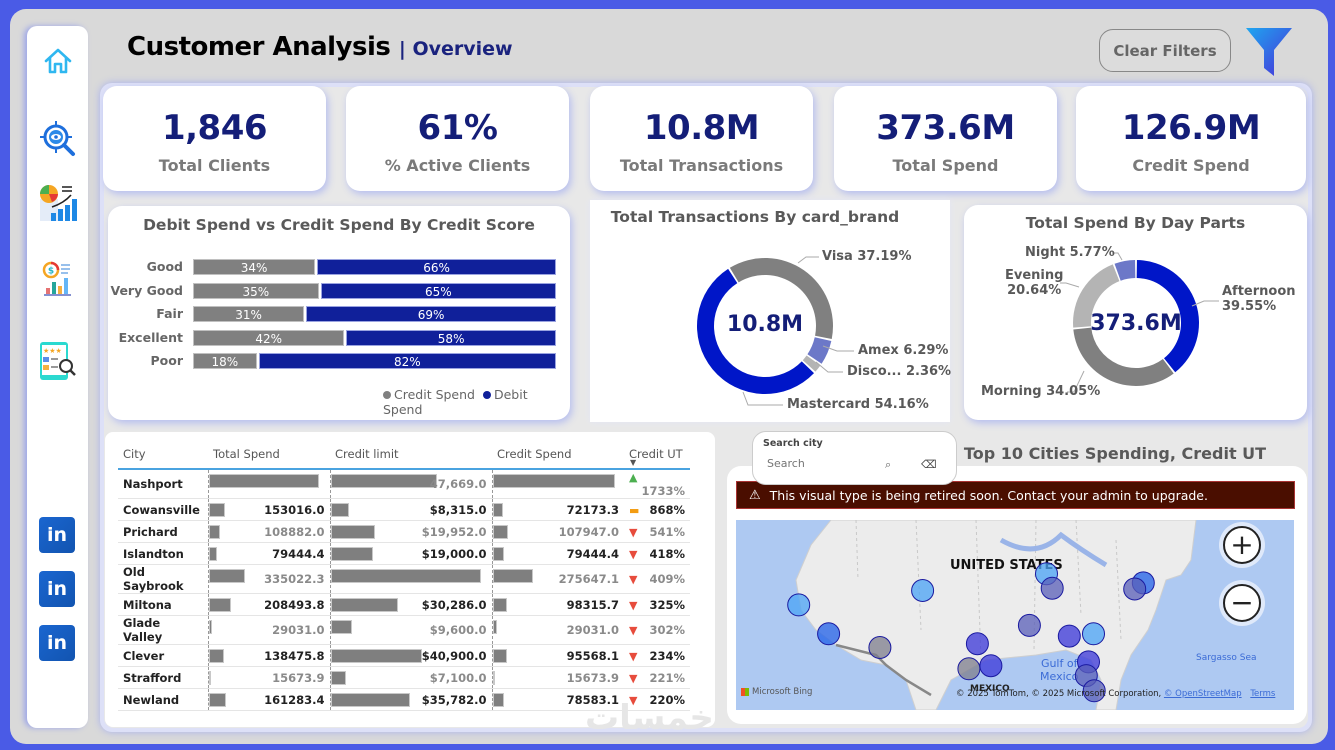  Describe the element at coordinates (929, 464) in the screenshot. I see `eraser-icon: ⌫` at that location.